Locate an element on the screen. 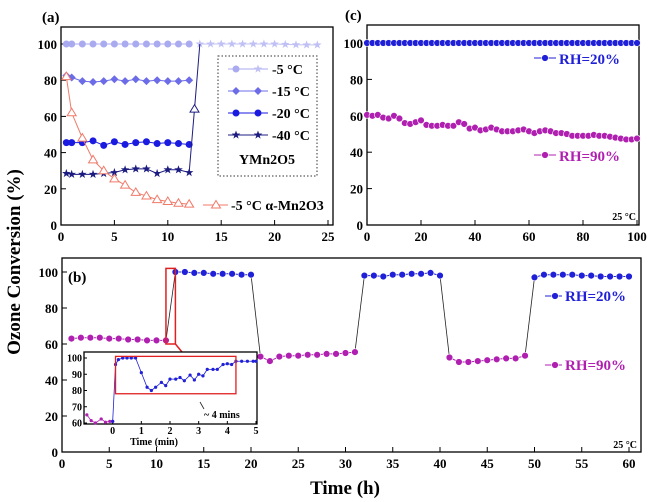  x-tick-label: 2 is located at coordinates (170, 431).